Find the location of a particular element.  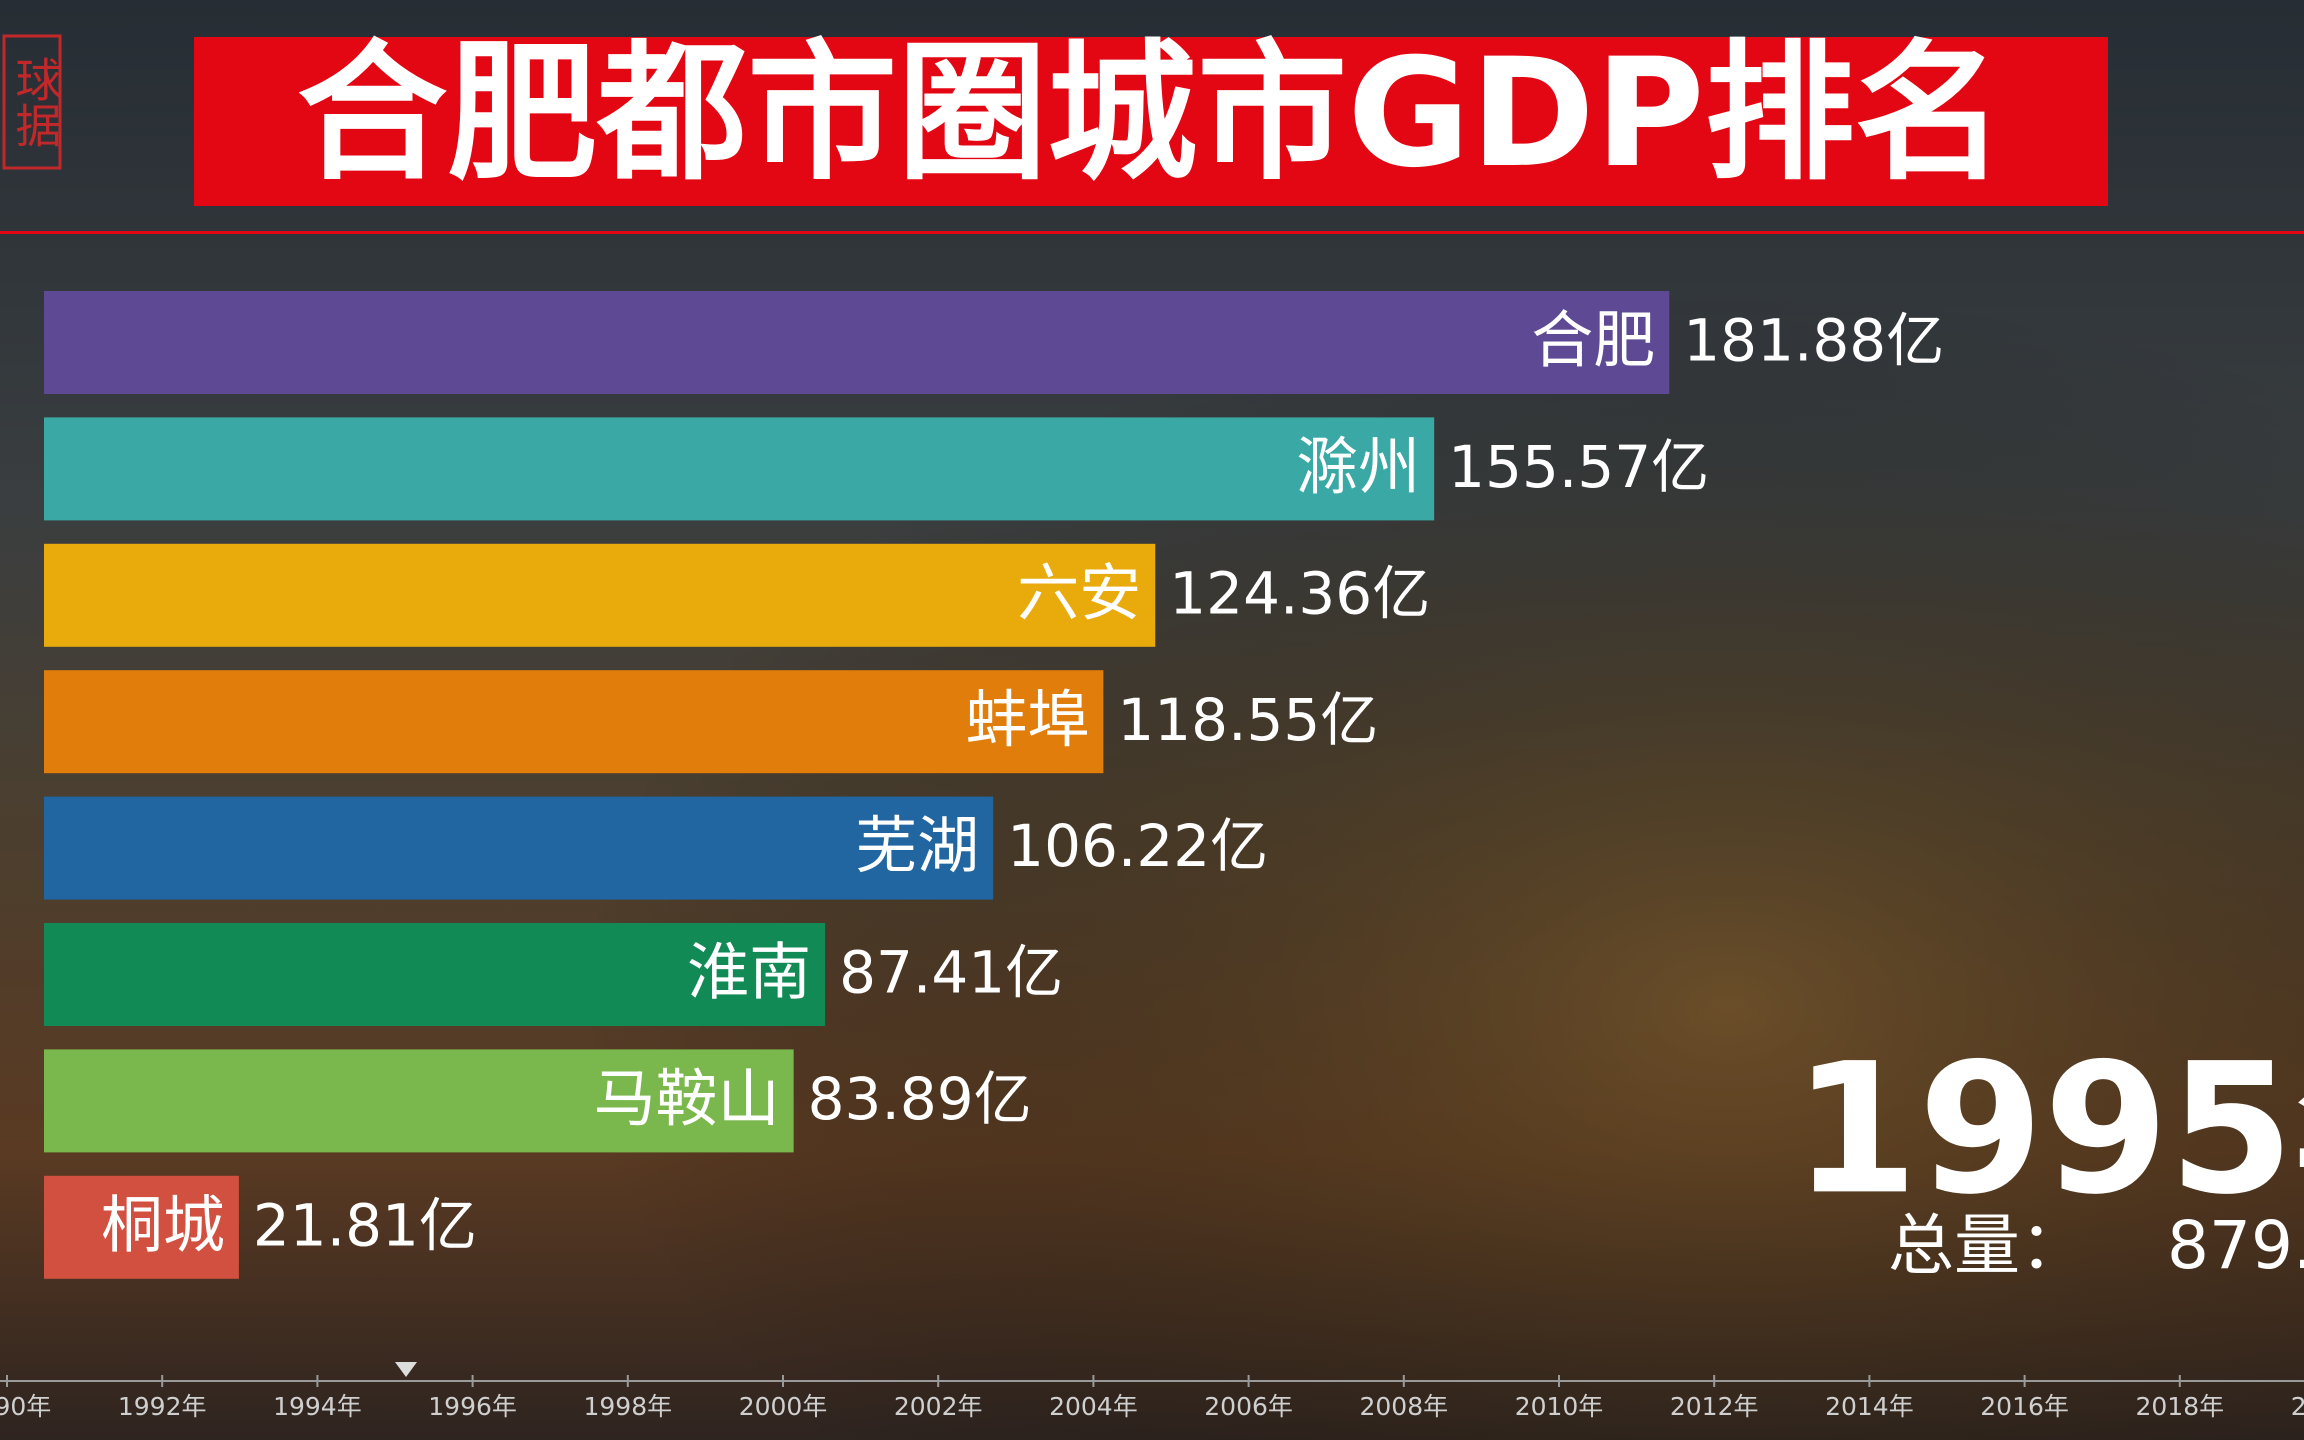

value-label: 21.81亿 is located at coordinates (365, 1225).